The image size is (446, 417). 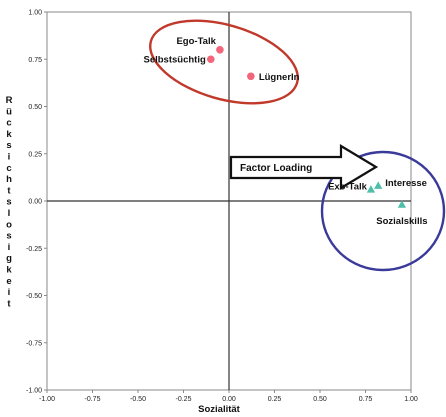 I want to click on data-label: Sozialskills, so click(x=401, y=221).